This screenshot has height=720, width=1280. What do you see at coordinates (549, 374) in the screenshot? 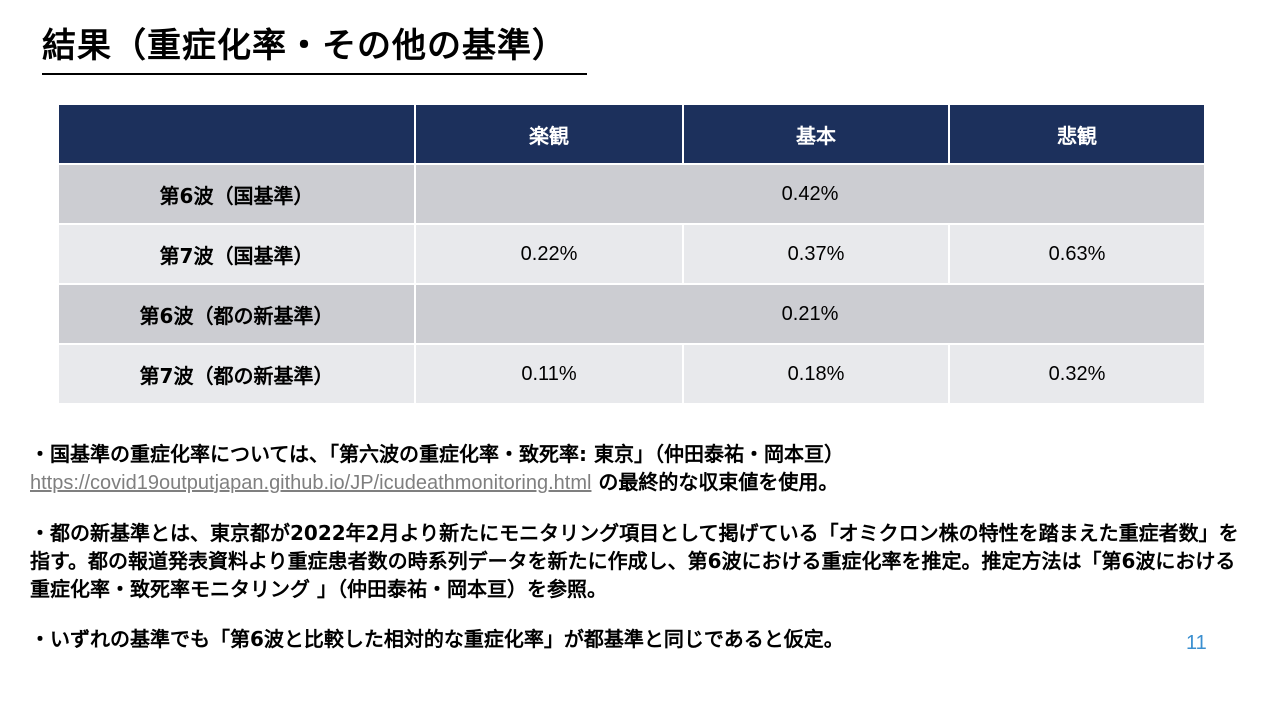
I see `value-cell-optimistic: 0.11%` at bounding box center [549, 374].